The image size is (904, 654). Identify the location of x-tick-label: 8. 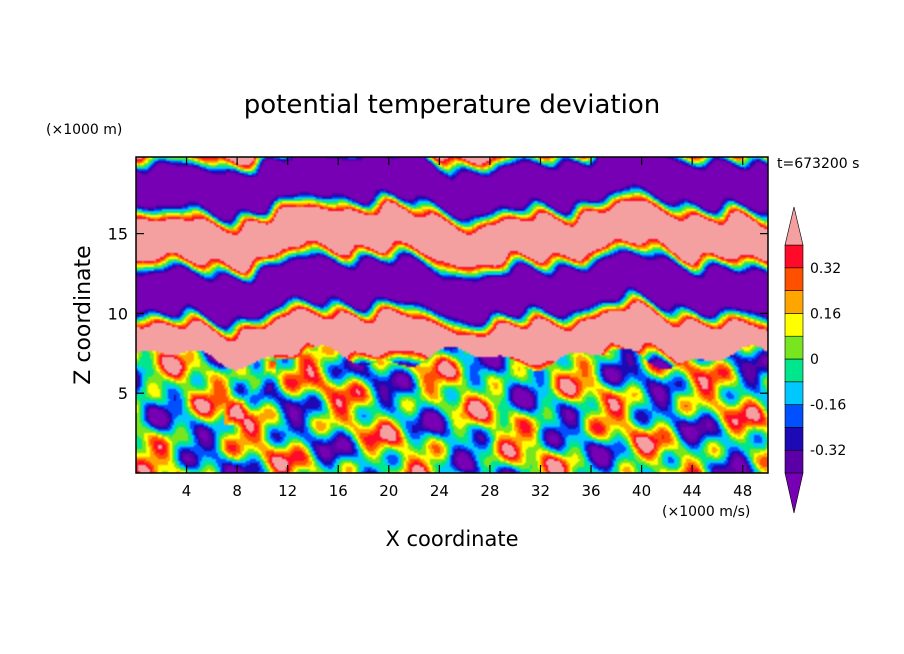
(237, 491).